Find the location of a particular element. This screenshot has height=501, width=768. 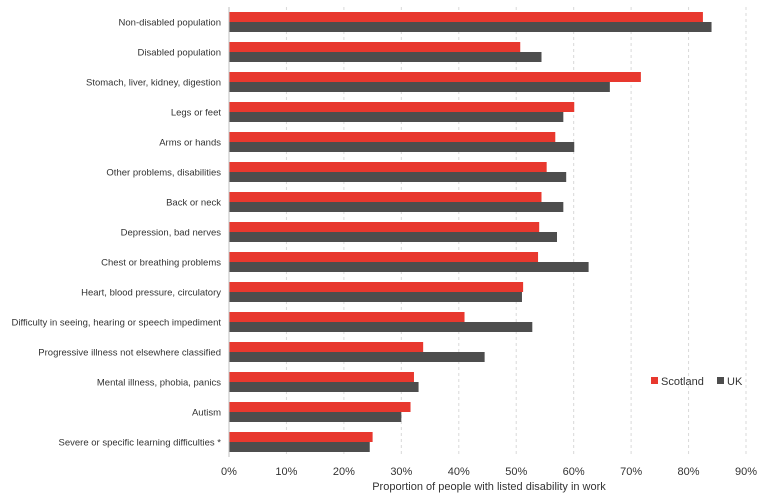

category-label: Back or neck is located at coordinates (193, 203).